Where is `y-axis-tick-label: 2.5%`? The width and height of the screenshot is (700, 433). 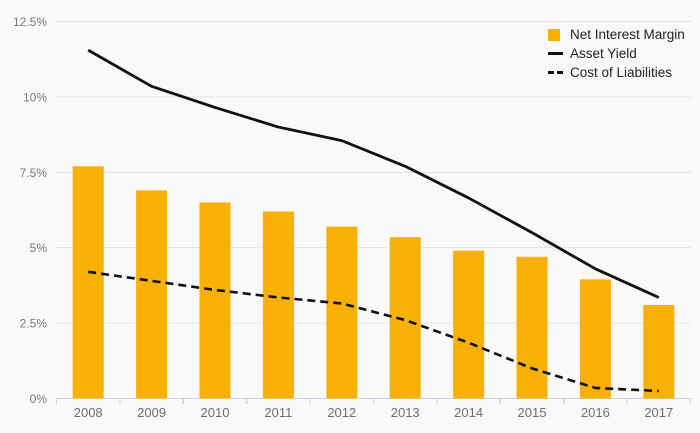
y-axis-tick-label: 2.5% is located at coordinates (34, 324).